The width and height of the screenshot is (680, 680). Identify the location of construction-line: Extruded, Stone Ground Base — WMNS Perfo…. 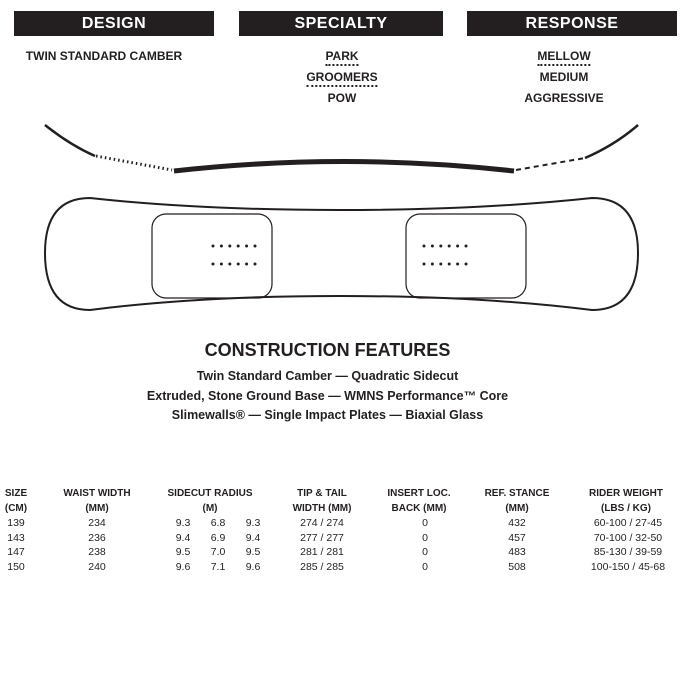
(327, 396).